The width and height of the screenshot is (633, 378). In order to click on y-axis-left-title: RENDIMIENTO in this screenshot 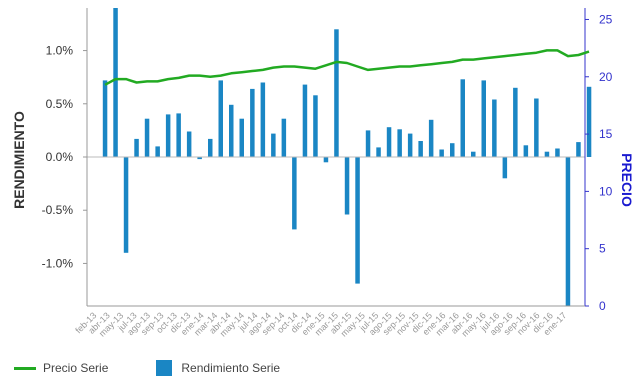, I will do `click(19, 160)`.